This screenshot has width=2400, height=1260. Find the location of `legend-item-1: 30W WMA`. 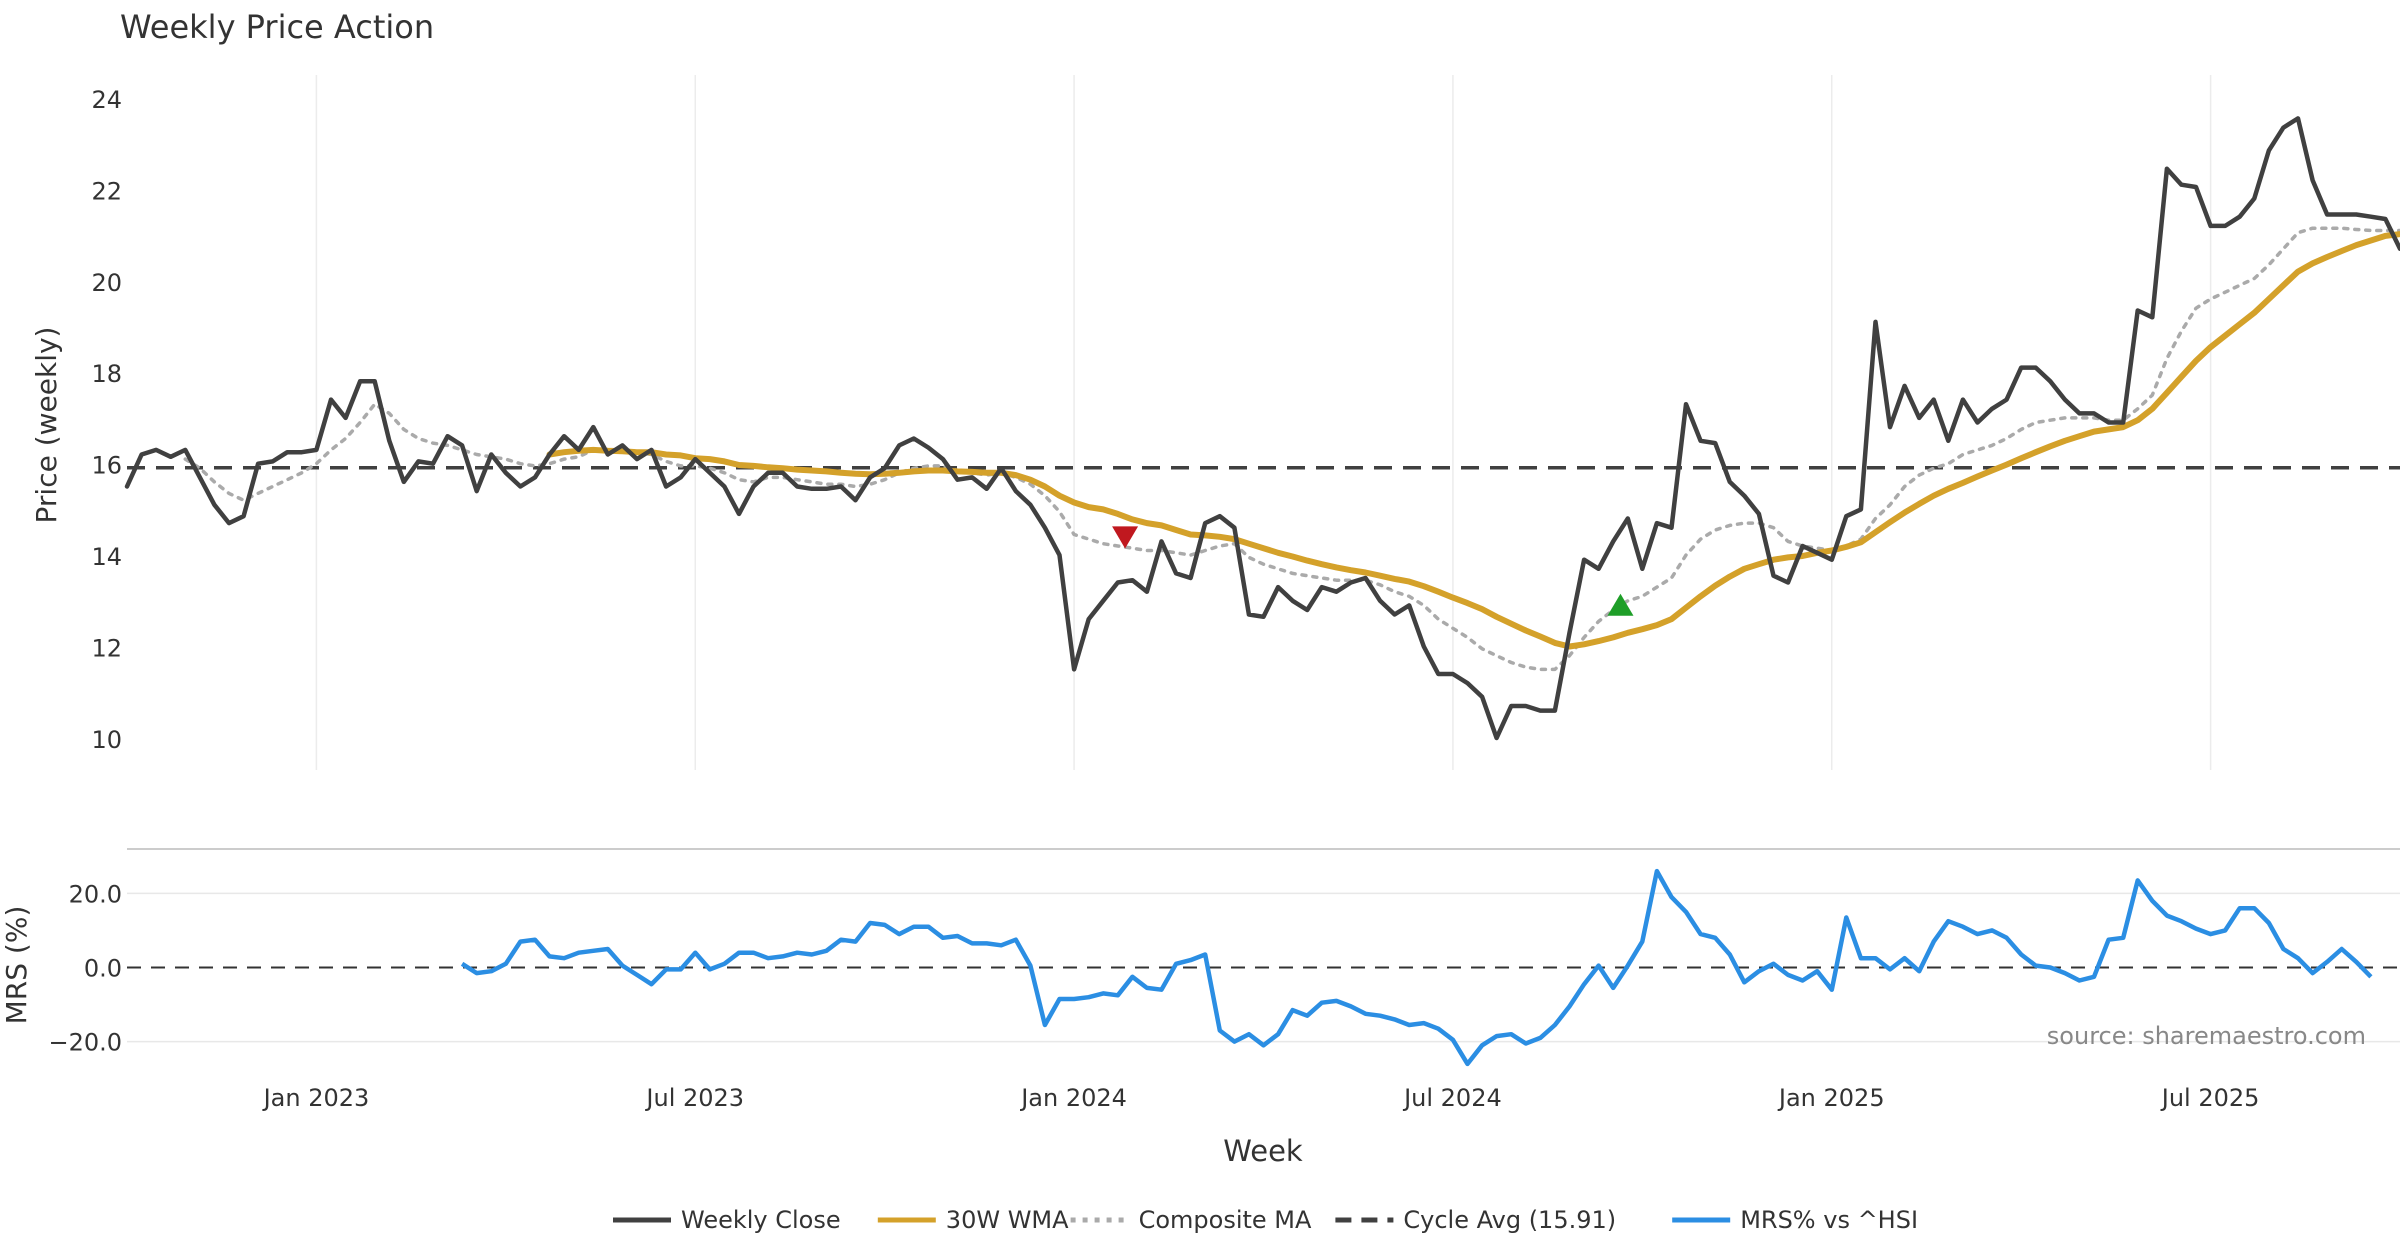

legend-item-1: 30W WMA is located at coordinates (973, 1220).